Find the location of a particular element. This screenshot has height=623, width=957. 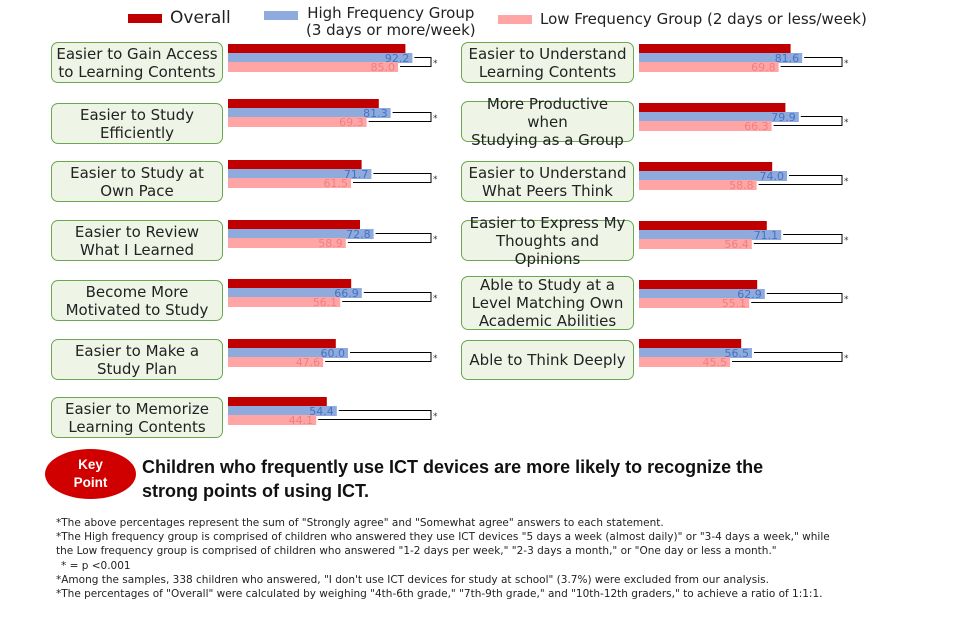

significance-marker-8: * is located at coordinates (846, 123).